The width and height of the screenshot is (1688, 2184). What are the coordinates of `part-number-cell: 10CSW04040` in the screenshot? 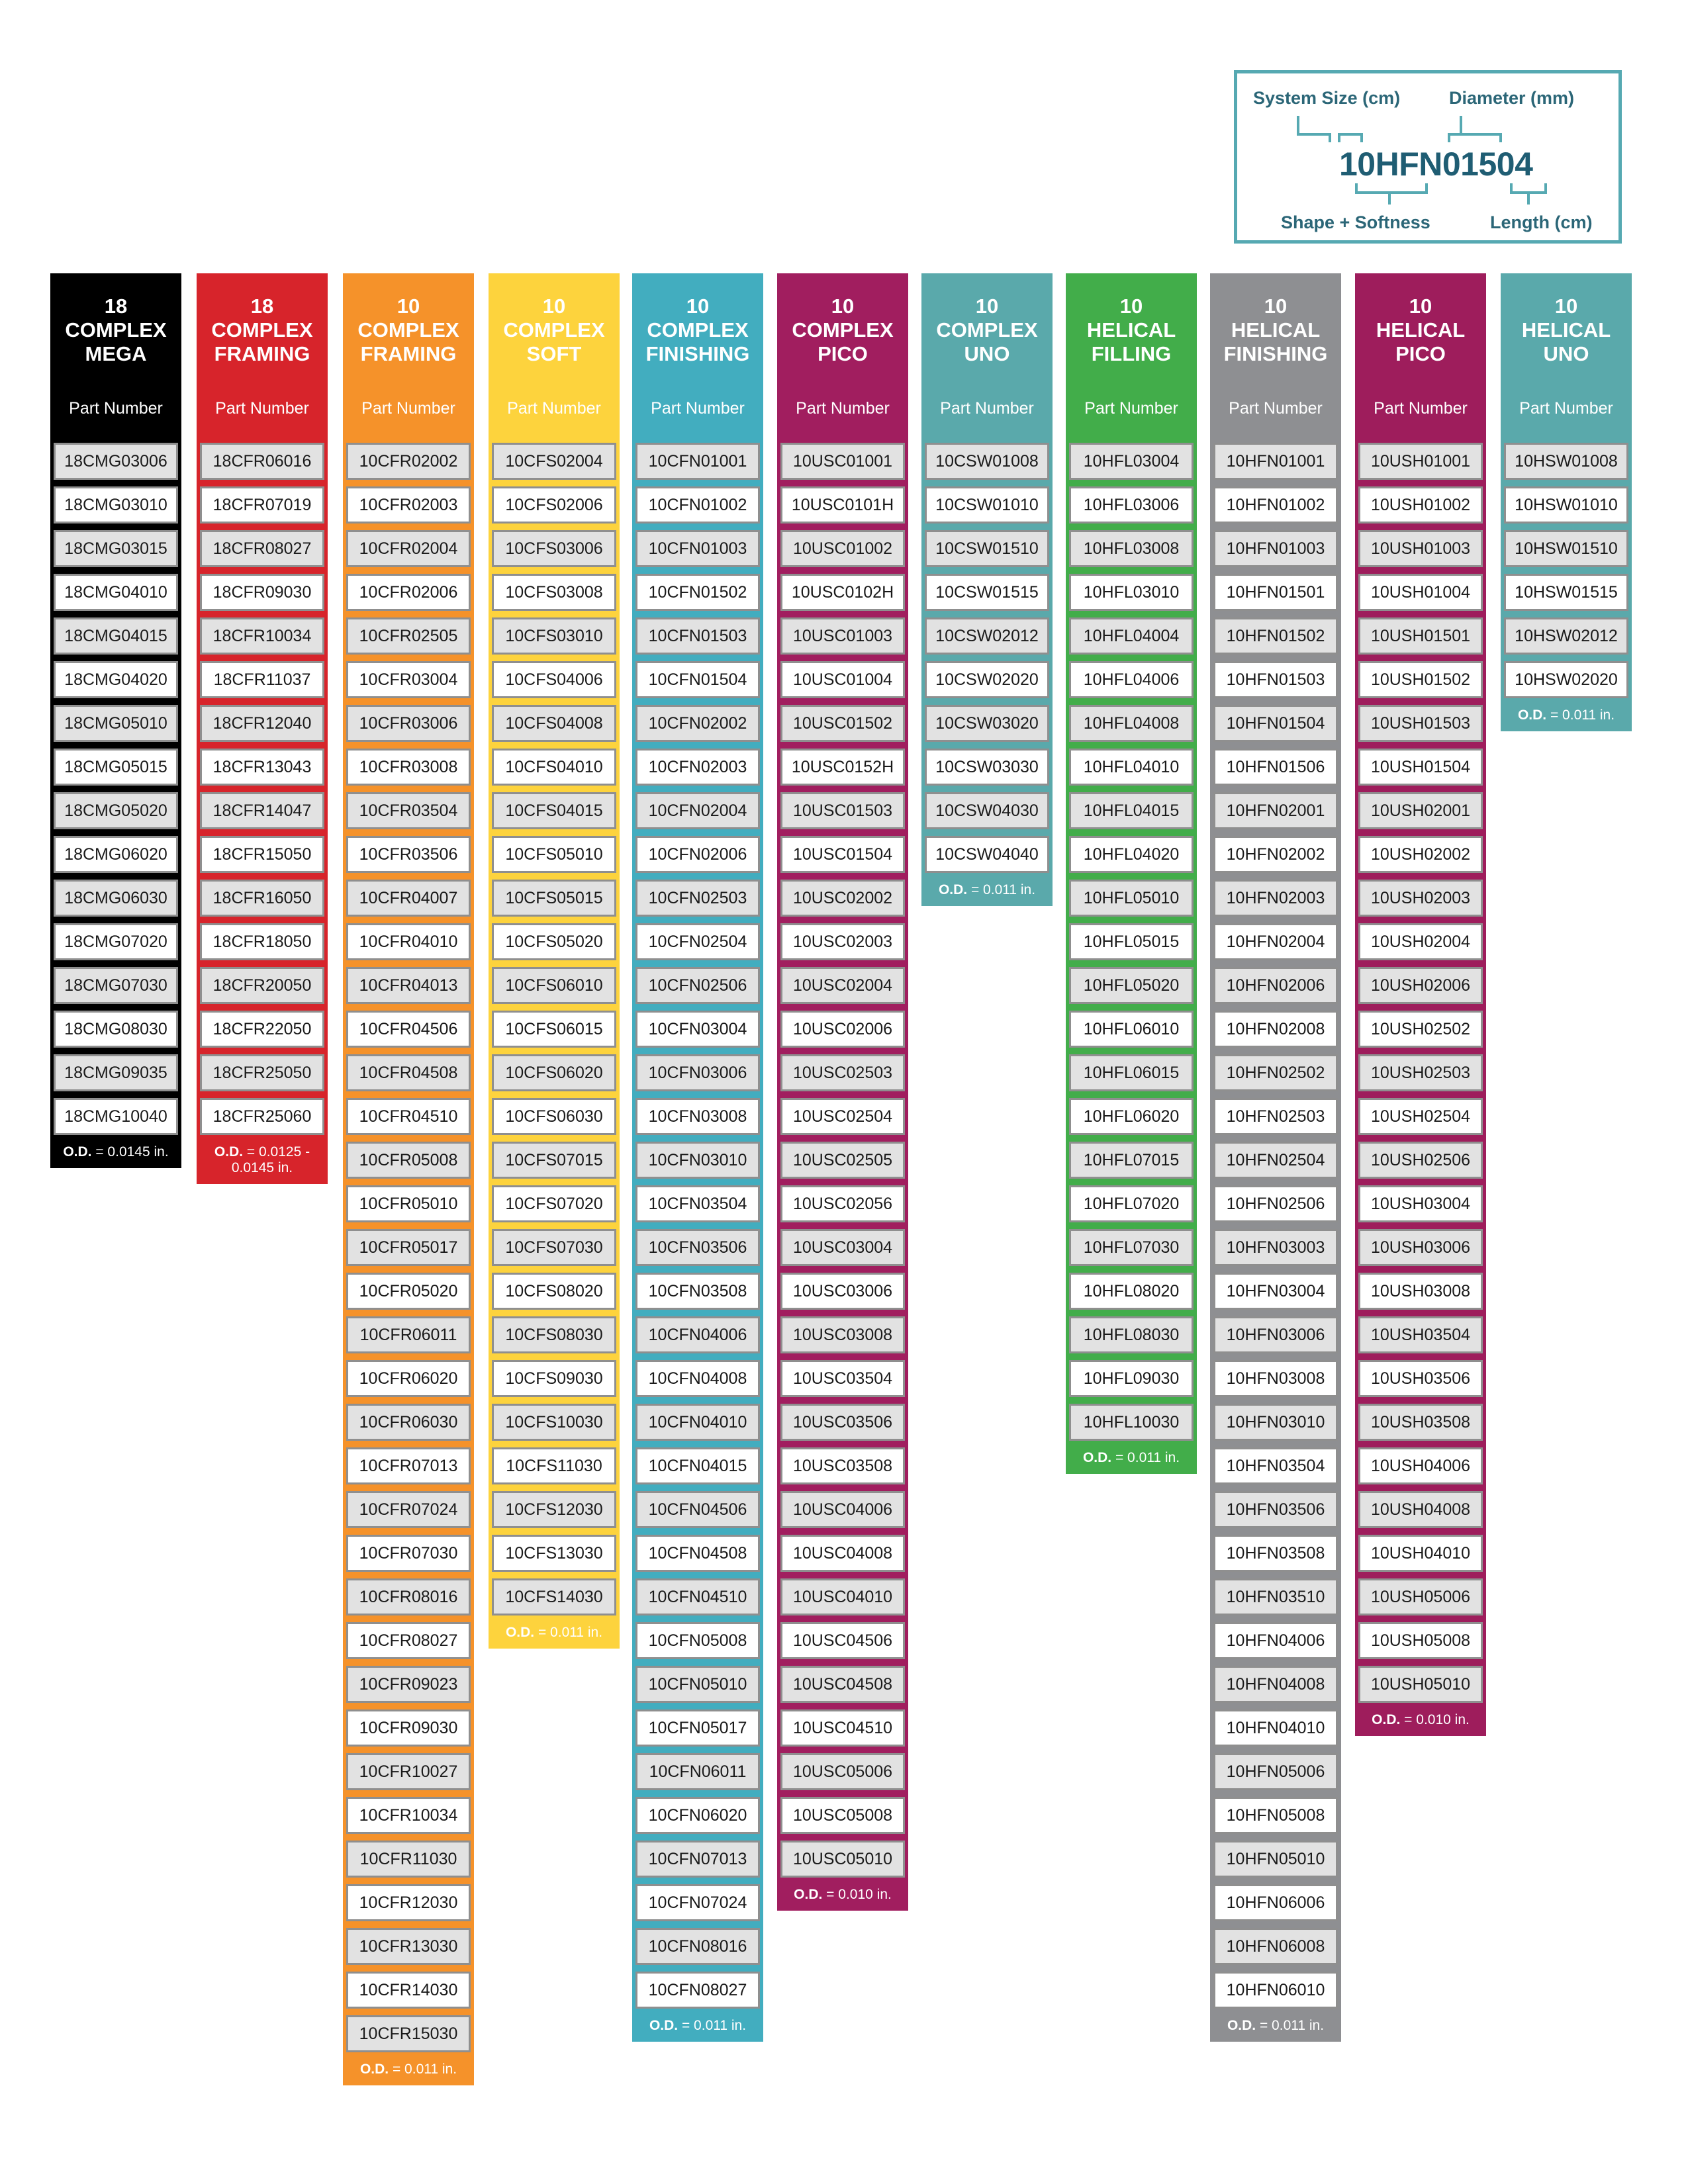 It's located at (987, 855).